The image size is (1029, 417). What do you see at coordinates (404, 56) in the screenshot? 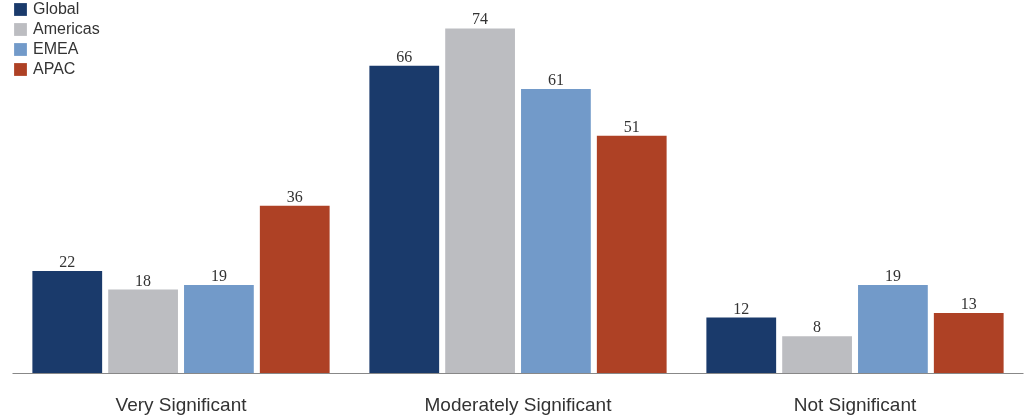
I see `data-label: 66` at bounding box center [404, 56].